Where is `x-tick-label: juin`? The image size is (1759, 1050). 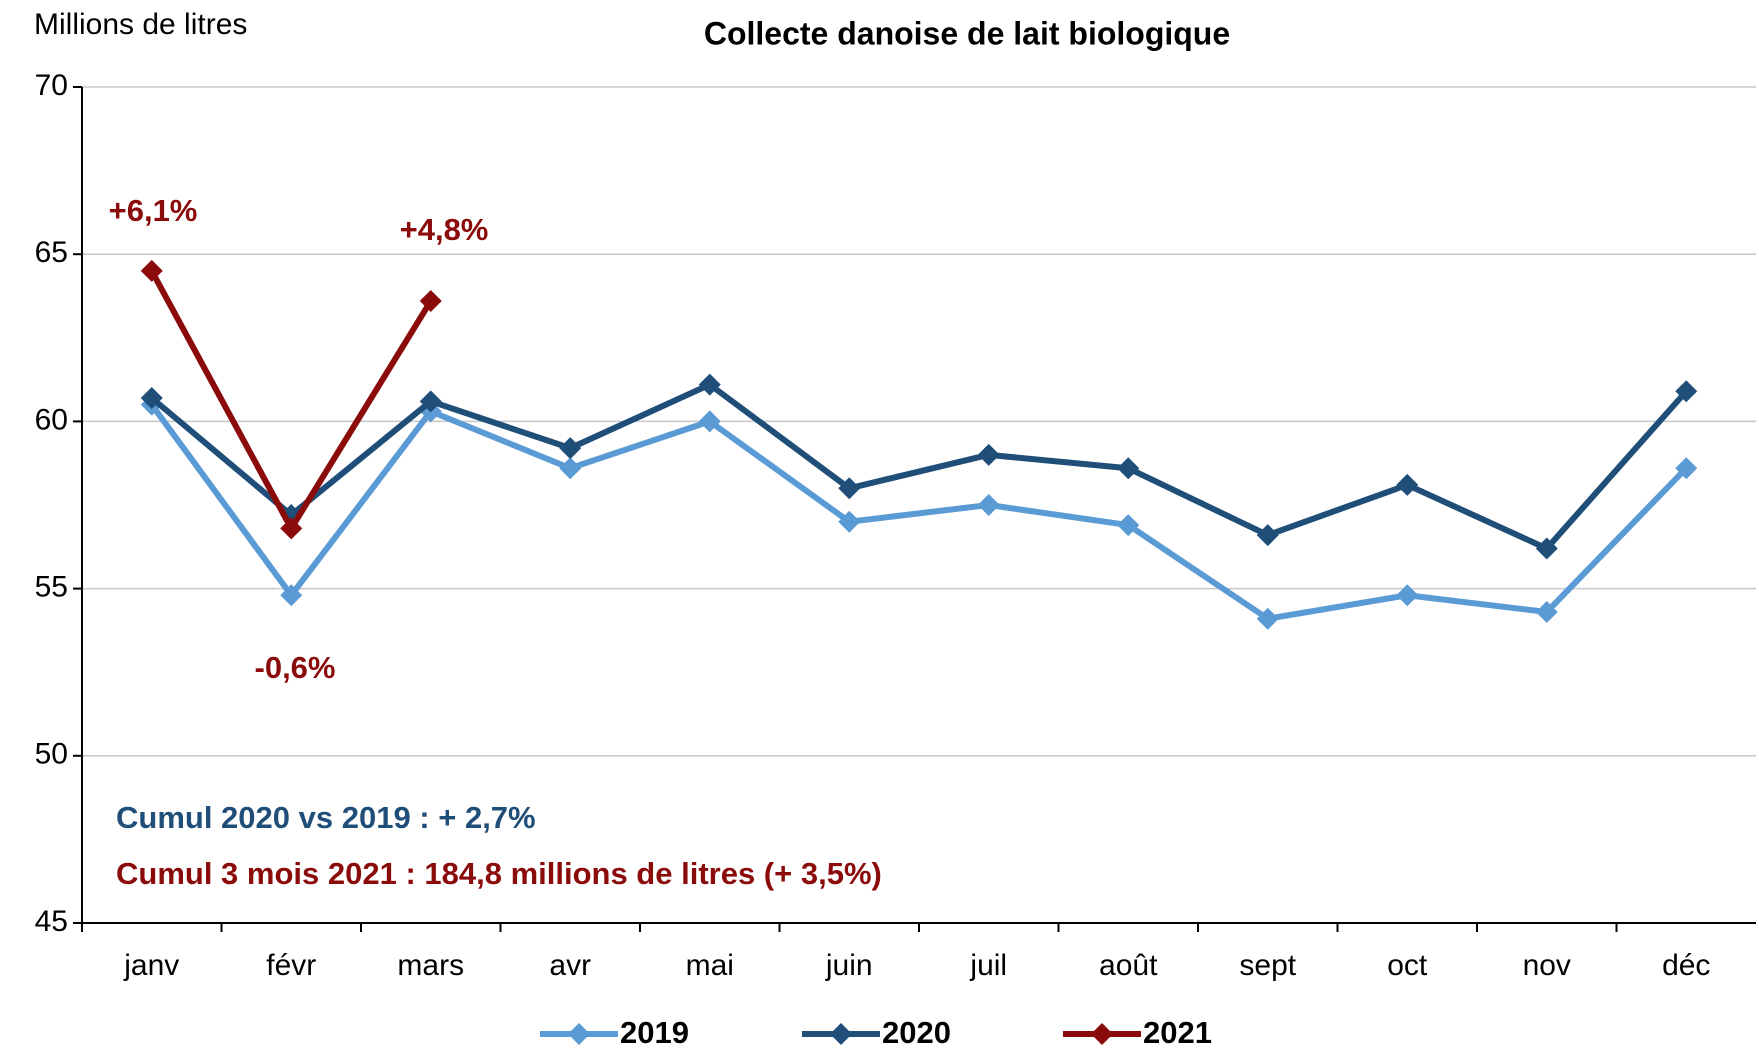 x-tick-label: juin is located at coordinates (849, 965).